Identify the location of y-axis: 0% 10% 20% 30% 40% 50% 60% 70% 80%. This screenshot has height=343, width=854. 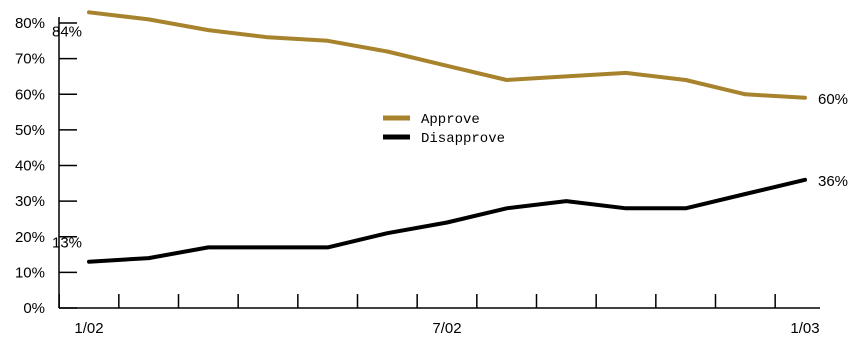
(46, 166).